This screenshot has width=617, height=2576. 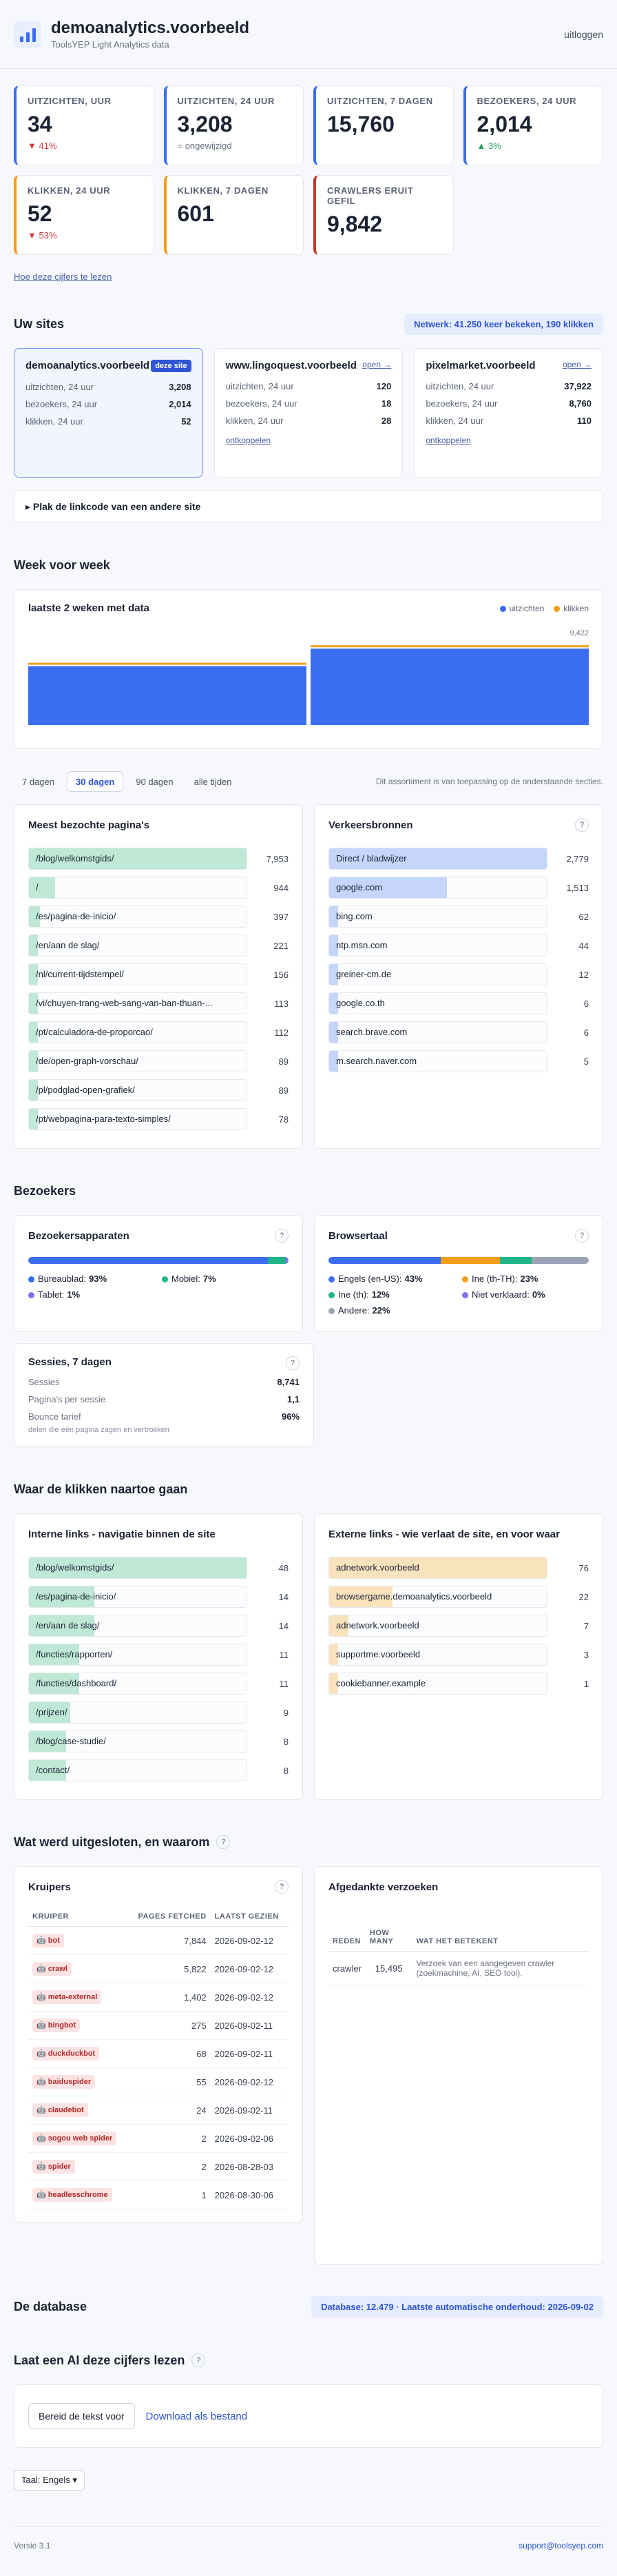 What do you see at coordinates (458, 1596) in the screenshot?
I see `list-item: browsergame.demoanalytics.voorbeeld 22` at bounding box center [458, 1596].